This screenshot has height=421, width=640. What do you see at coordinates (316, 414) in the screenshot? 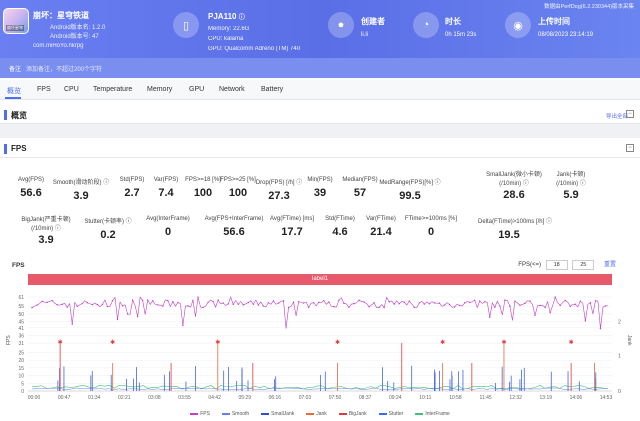
I see `legend-item: Jank` at bounding box center [316, 414].